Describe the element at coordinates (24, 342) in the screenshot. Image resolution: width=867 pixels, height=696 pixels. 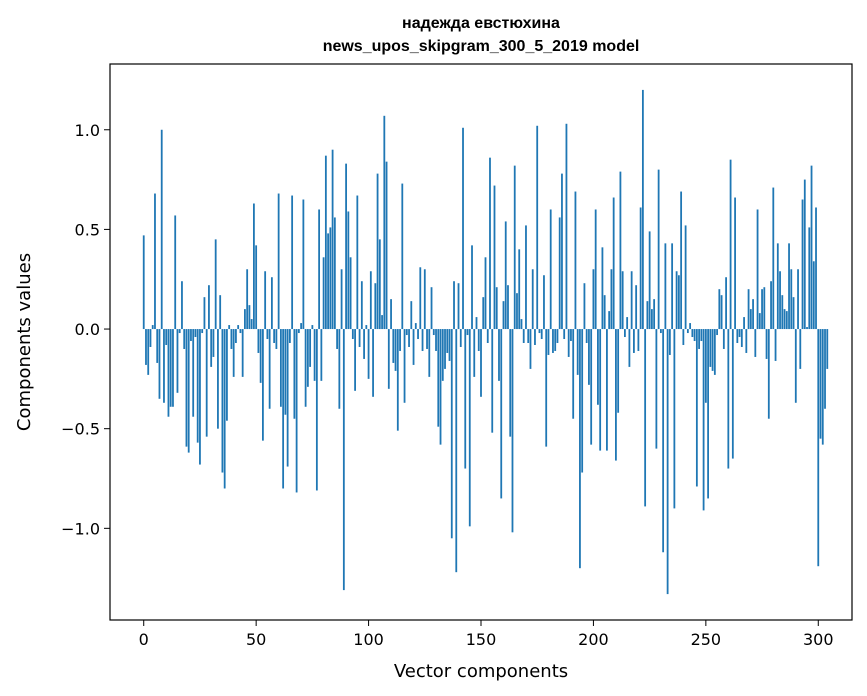
I see `y-axis-label: Components values` at that location.